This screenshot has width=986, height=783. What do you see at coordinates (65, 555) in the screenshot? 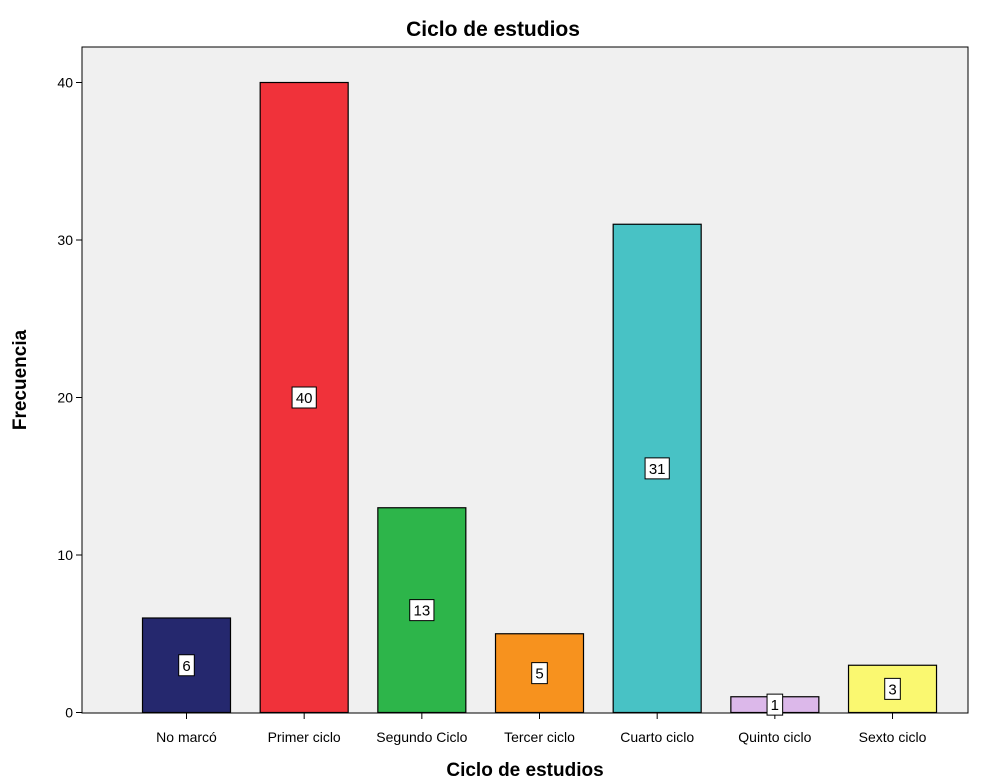
I see `y-tick-label: 10` at bounding box center [65, 555].